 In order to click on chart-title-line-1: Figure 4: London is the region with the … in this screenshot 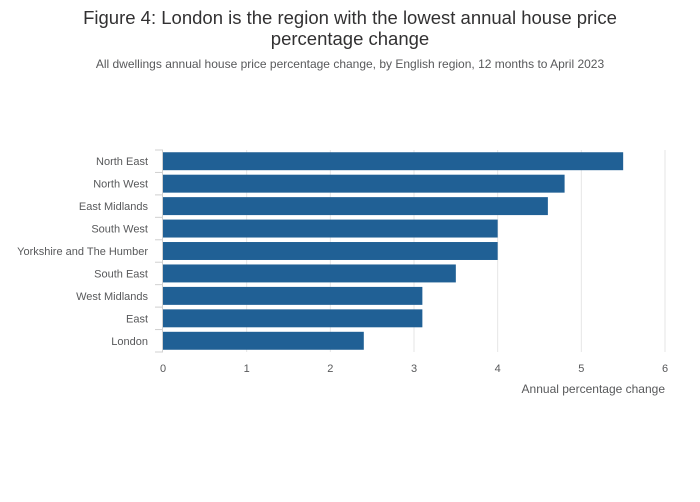, I will do `click(350, 17)`.